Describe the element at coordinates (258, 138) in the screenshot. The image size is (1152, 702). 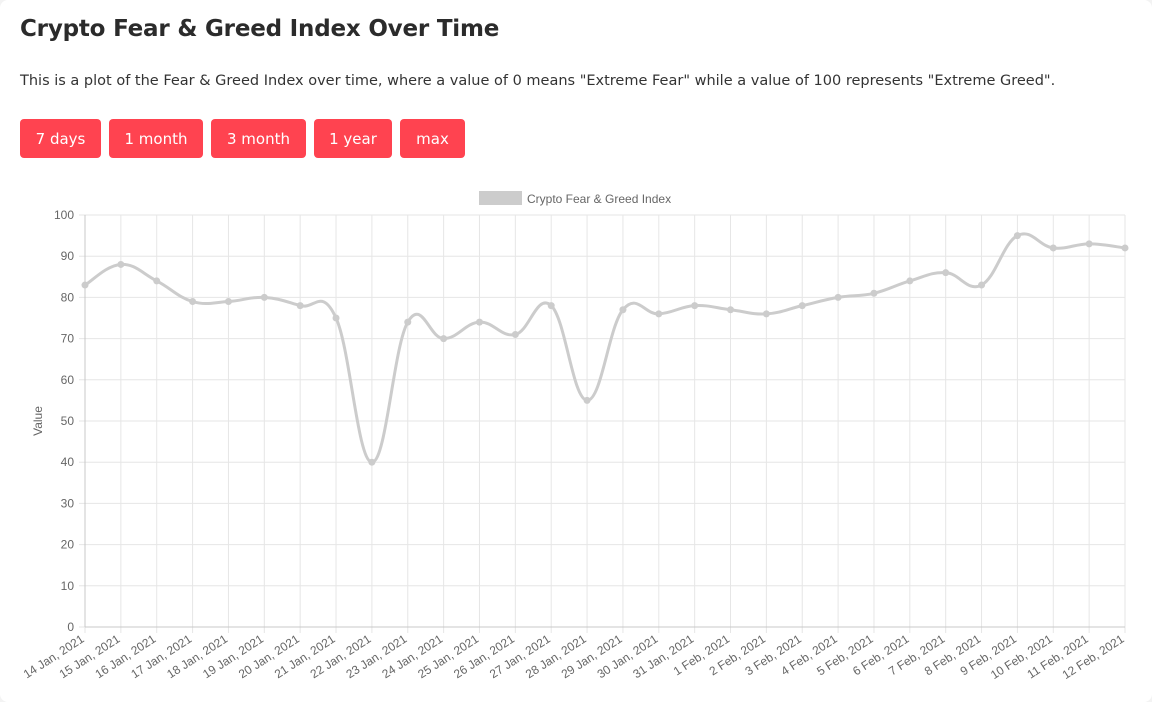
I see `range-3-month-button: 3 month` at that location.